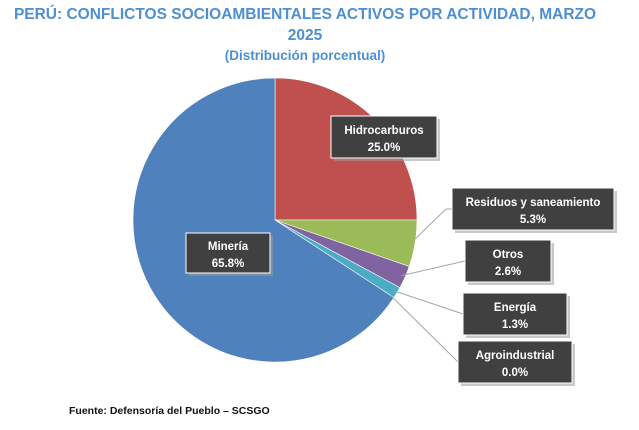  I want to click on label-box-agroindustrial, so click(515, 362).